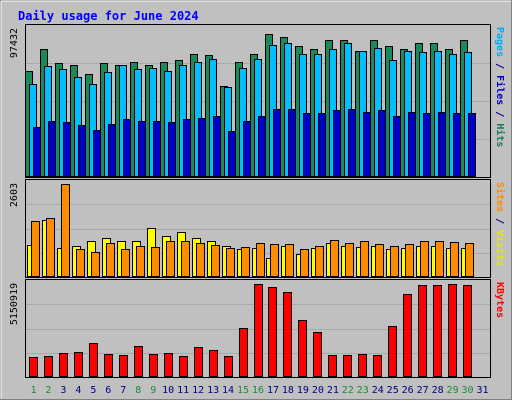 The image size is (512, 400). I want to click on x-tick-label-day-4: 4, so click(78, 390).